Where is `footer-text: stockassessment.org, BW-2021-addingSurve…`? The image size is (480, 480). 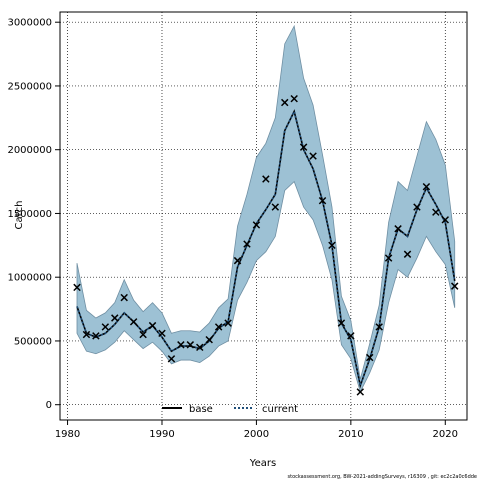
footer-text: stockassessment.org, BW-2021-addingSurve… is located at coordinates (383, 477).